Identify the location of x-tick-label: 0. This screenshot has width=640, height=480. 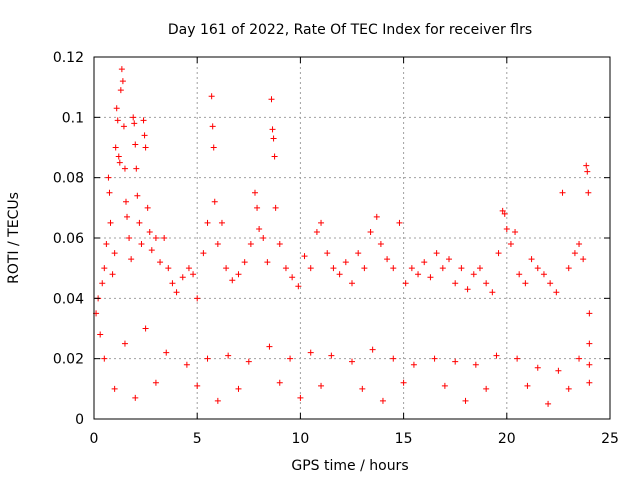
(94, 439).